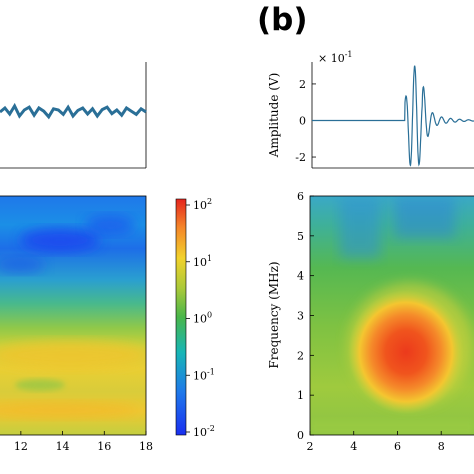 Image resolution: width=474 pixels, height=474 pixels. I want to click on colorbar-ticks: 10² 10¹ 10⁰ 10⁻¹ 10⁻², so click(200, 318).